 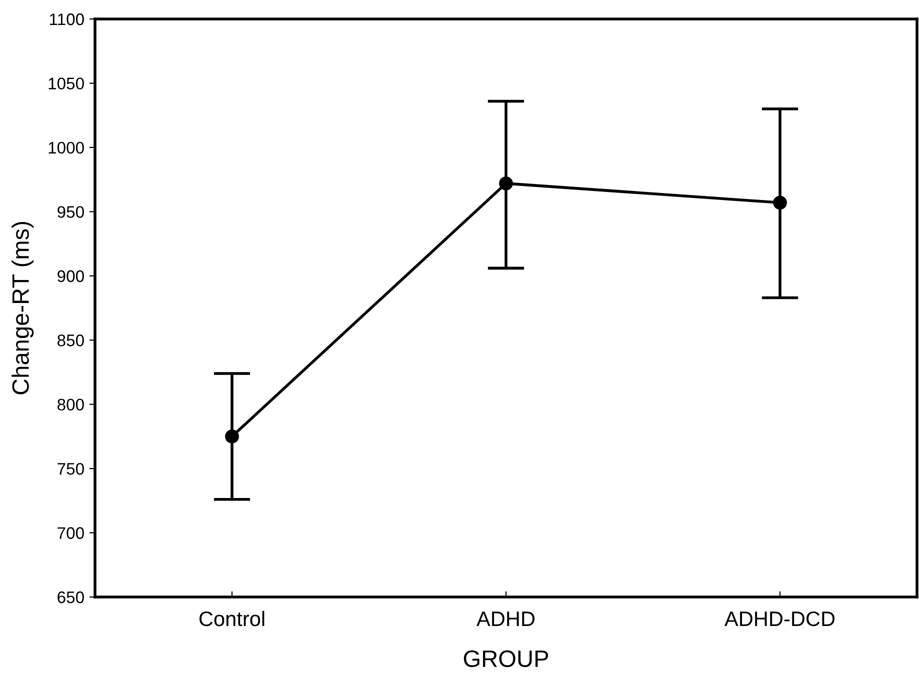 What do you see at coordinates (66, 148) in the screenshot?
I see `y-tick-label: 1000` at bounding box center [66, 148].